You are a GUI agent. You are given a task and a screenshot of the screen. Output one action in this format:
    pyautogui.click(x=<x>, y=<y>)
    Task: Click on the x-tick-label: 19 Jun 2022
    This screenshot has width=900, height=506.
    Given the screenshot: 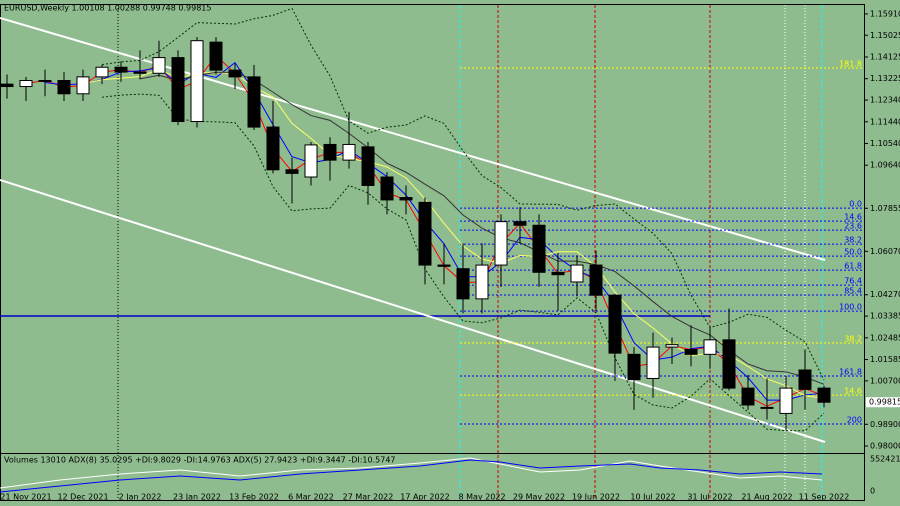 What is the action you would take?
    pyautogui.click(x=596, y=497)
    